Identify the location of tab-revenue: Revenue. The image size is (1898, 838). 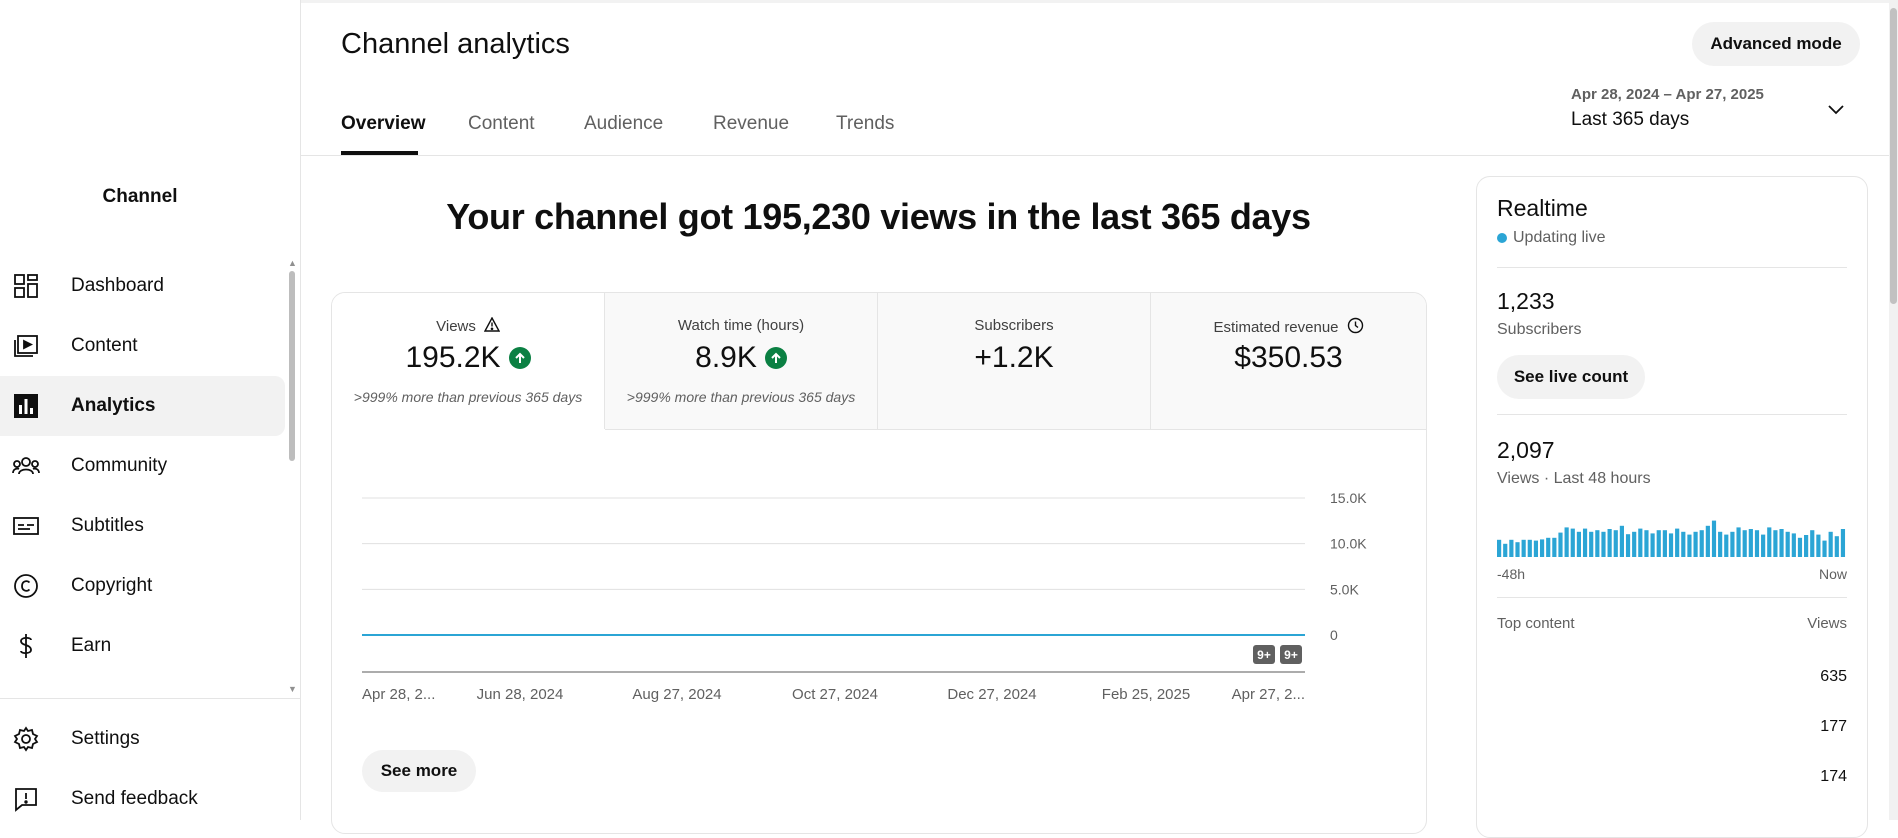
(751, 123).